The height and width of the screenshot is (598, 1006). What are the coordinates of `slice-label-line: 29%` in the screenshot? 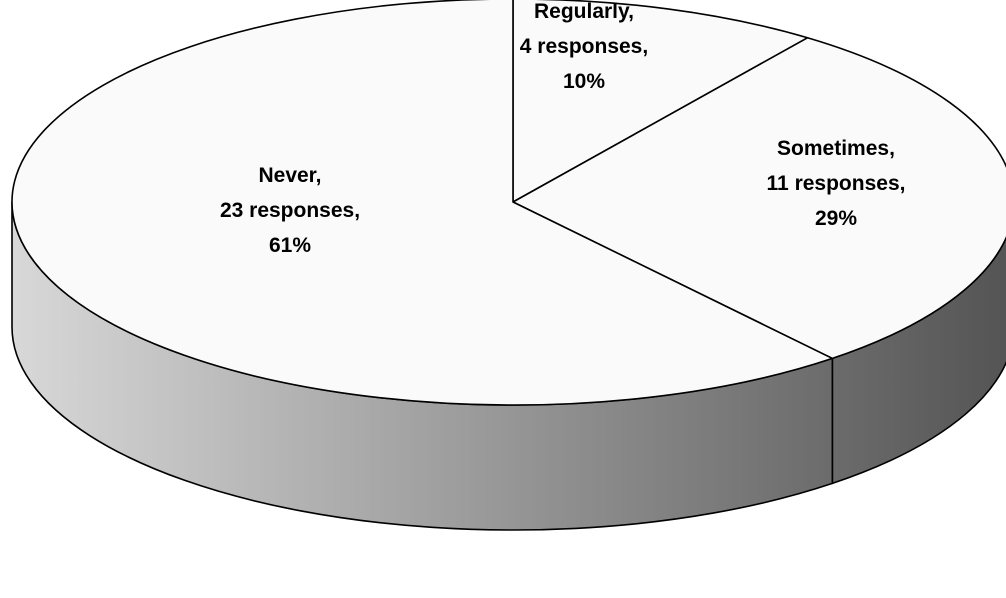 It's located at (836, 218).